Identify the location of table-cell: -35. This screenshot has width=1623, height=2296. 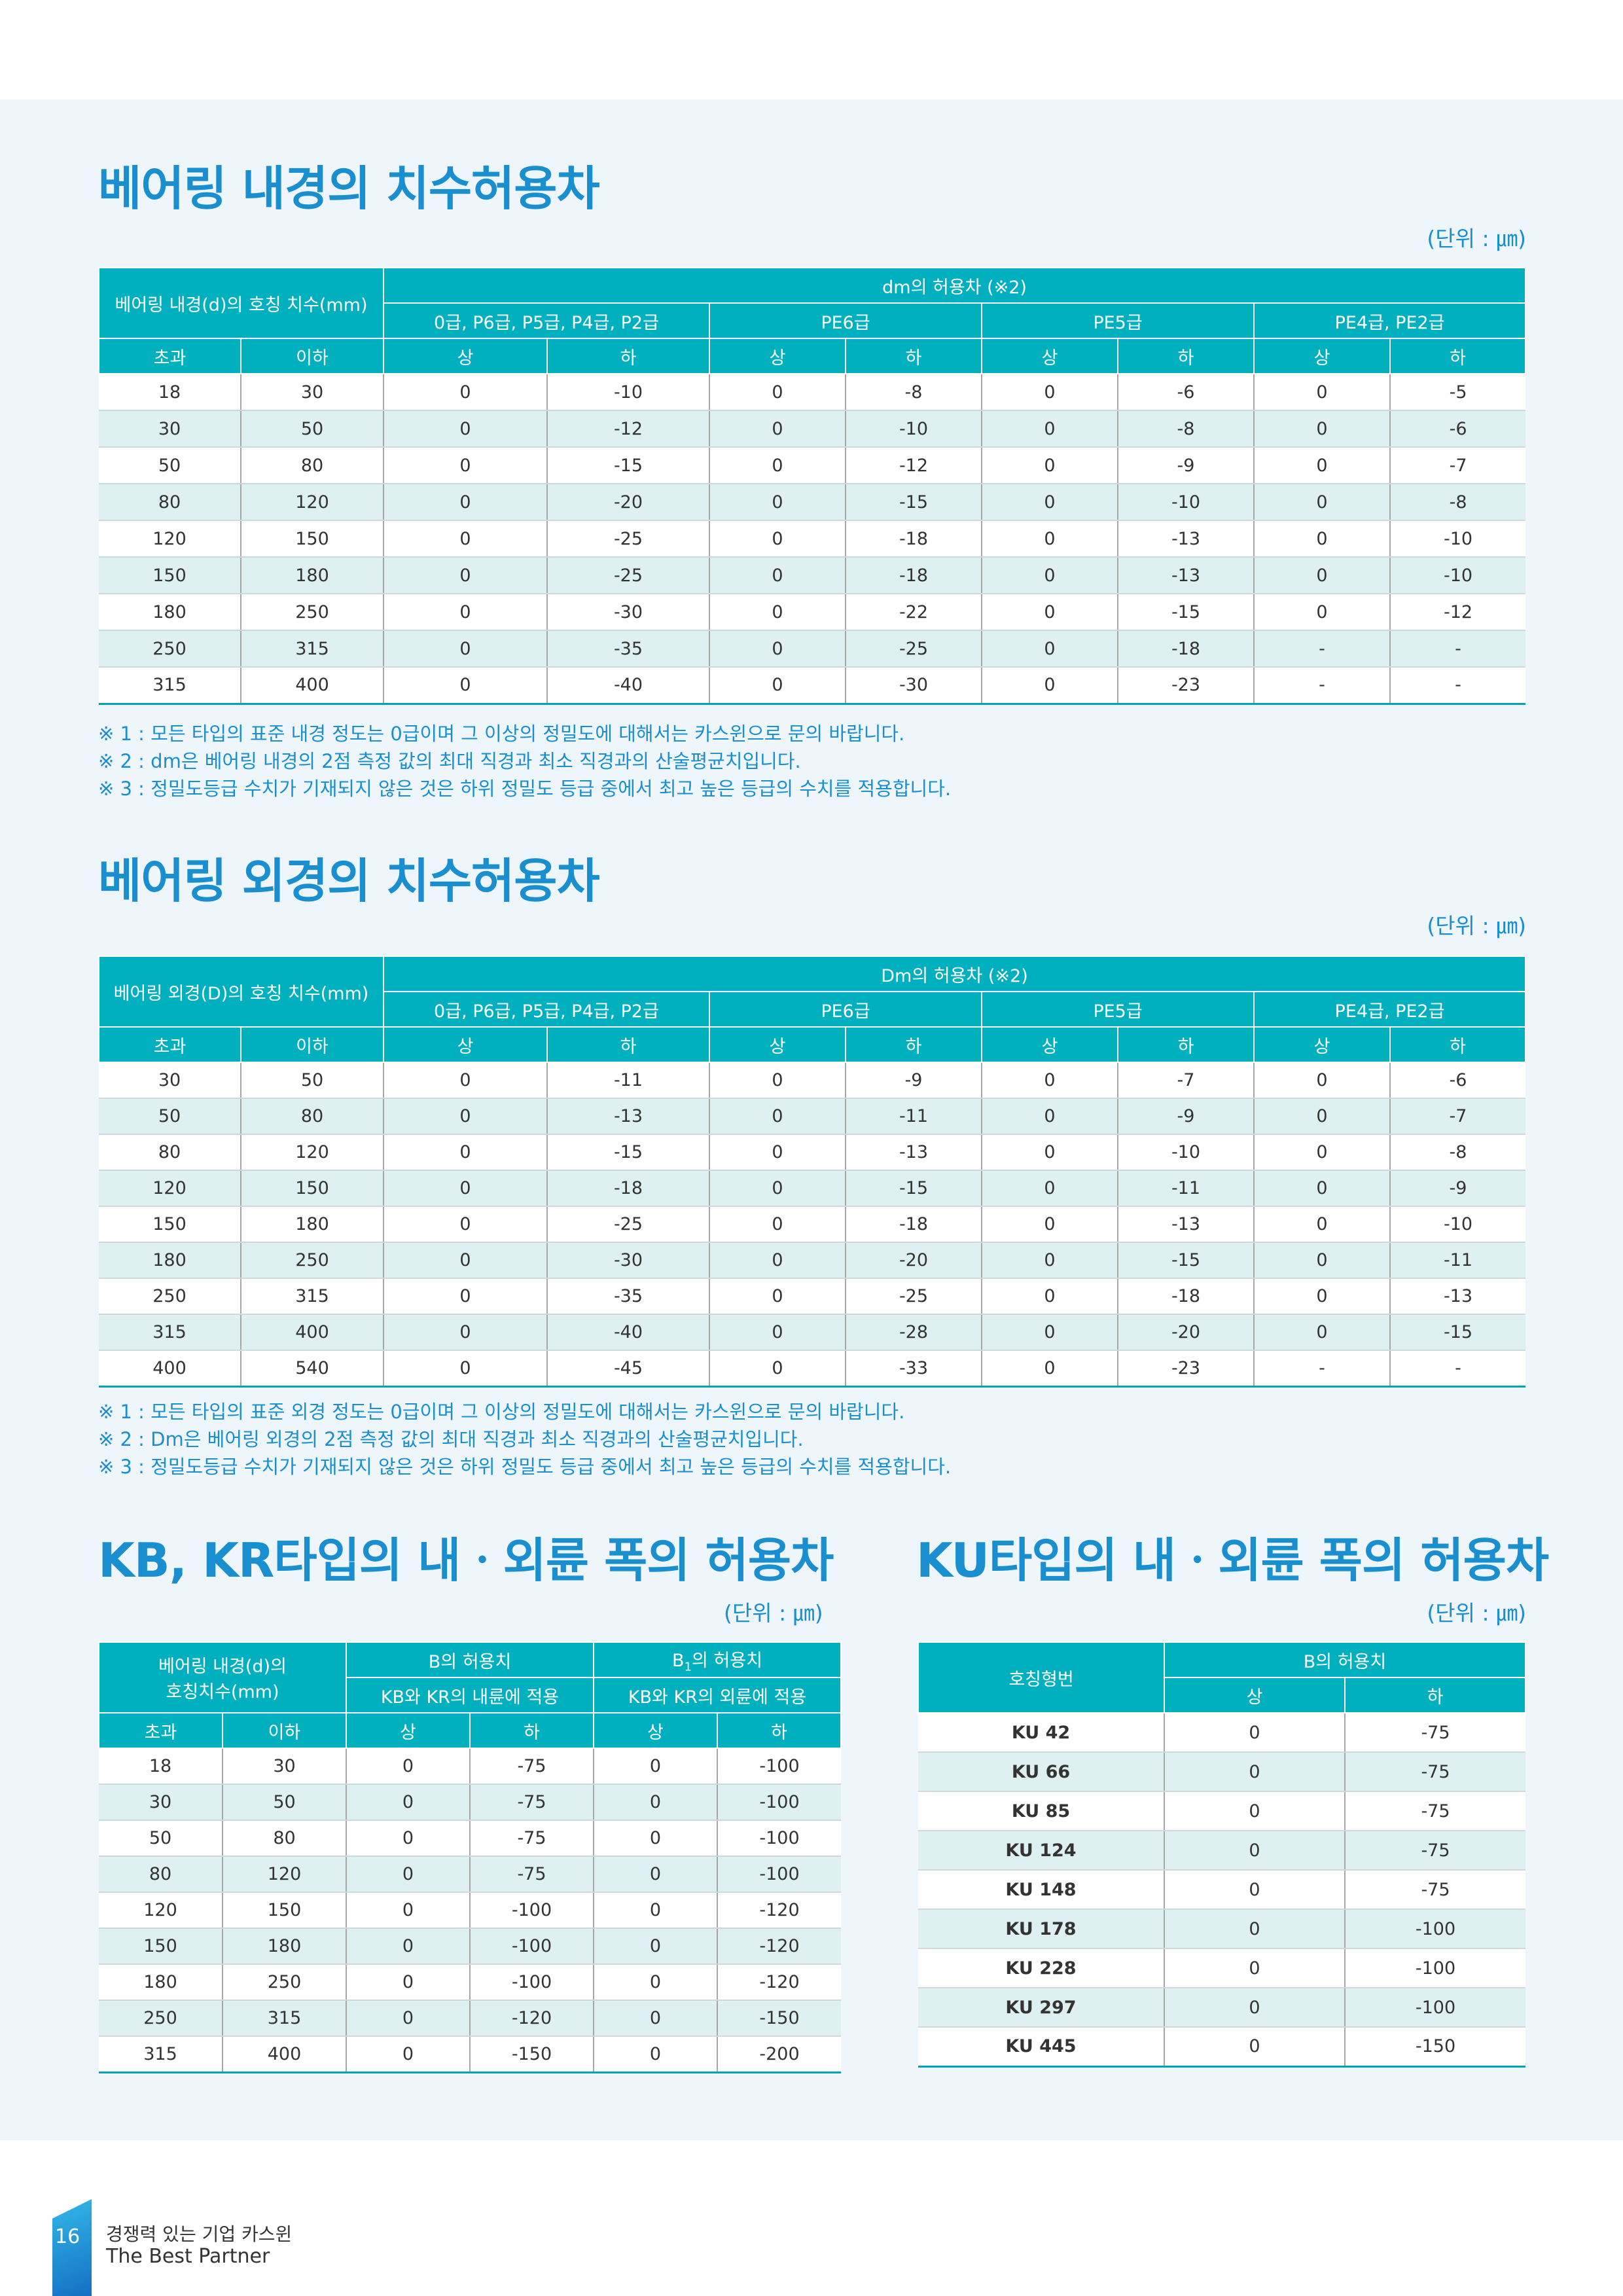
(629, 1296).